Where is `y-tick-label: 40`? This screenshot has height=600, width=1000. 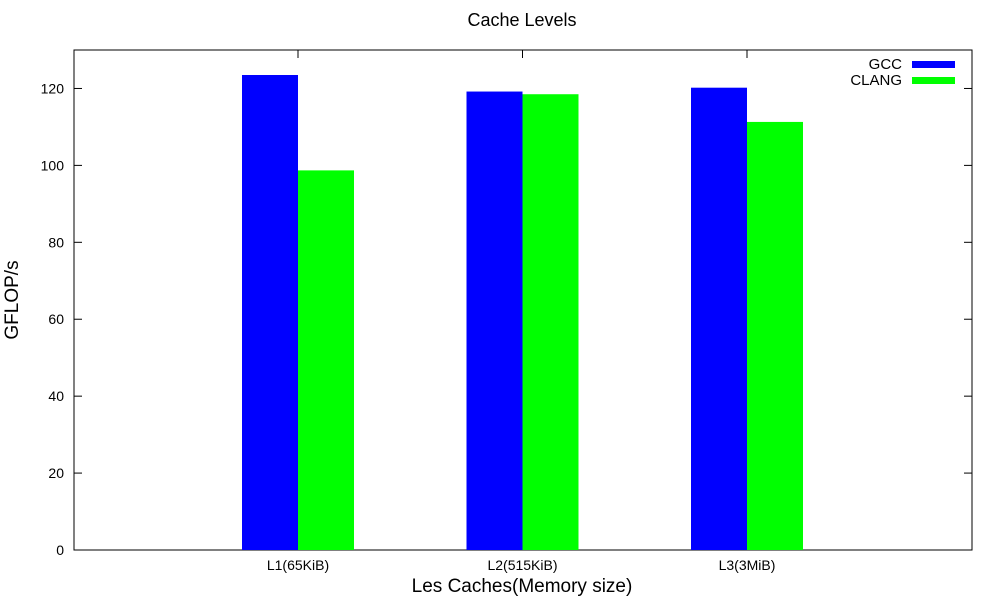 y-tick-label: 40 is located at coordinates (56, 396).